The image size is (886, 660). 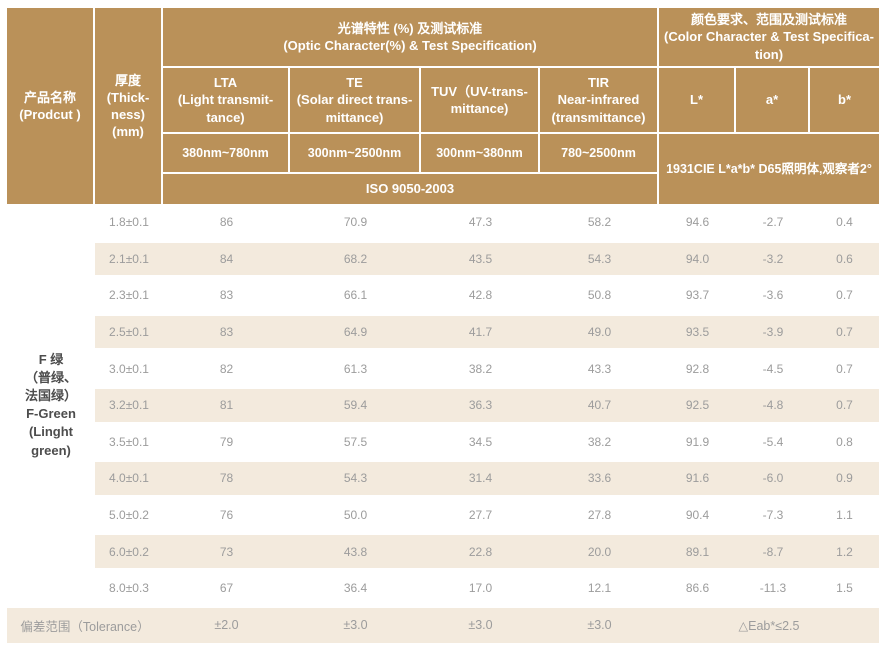 I want to click on table-row: 5.0±0.2 76 50.0 27.7 27.8 90.4 -7.3 1.1, so click(x=443, y=515).